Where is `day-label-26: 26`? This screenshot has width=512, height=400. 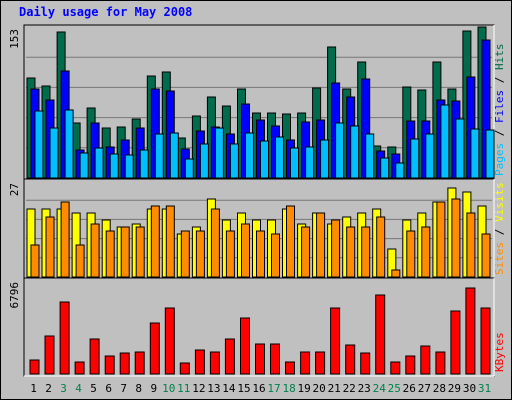
day-label-26: 26 is located at coordinates (409, 388).